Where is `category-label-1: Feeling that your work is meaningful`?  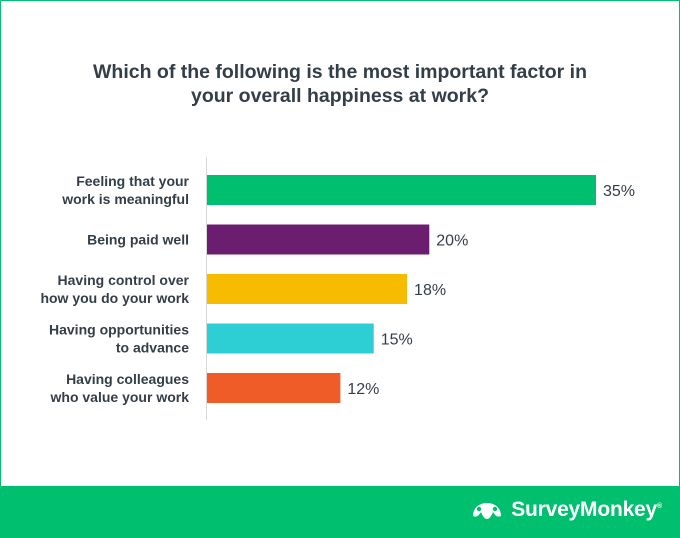 category-label-1: Feeling that your work is meaningful is located at coordinates (125, 190).